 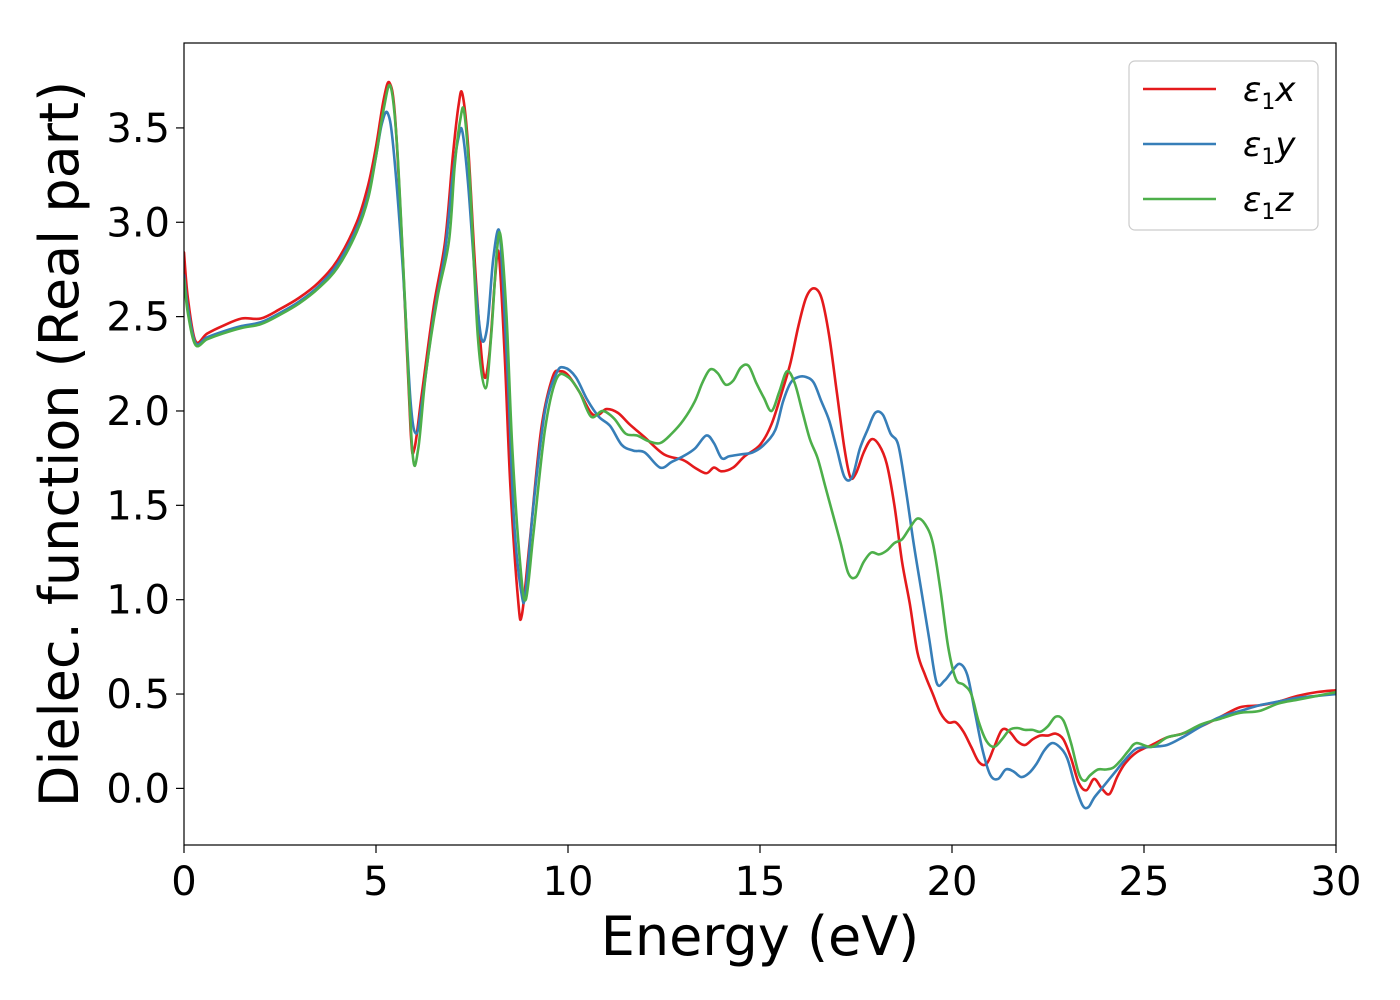 What do you see at coordinates (760, 882) in the screenshot?
I see `x-tick-label: 15` at bounding box center [760, 882].